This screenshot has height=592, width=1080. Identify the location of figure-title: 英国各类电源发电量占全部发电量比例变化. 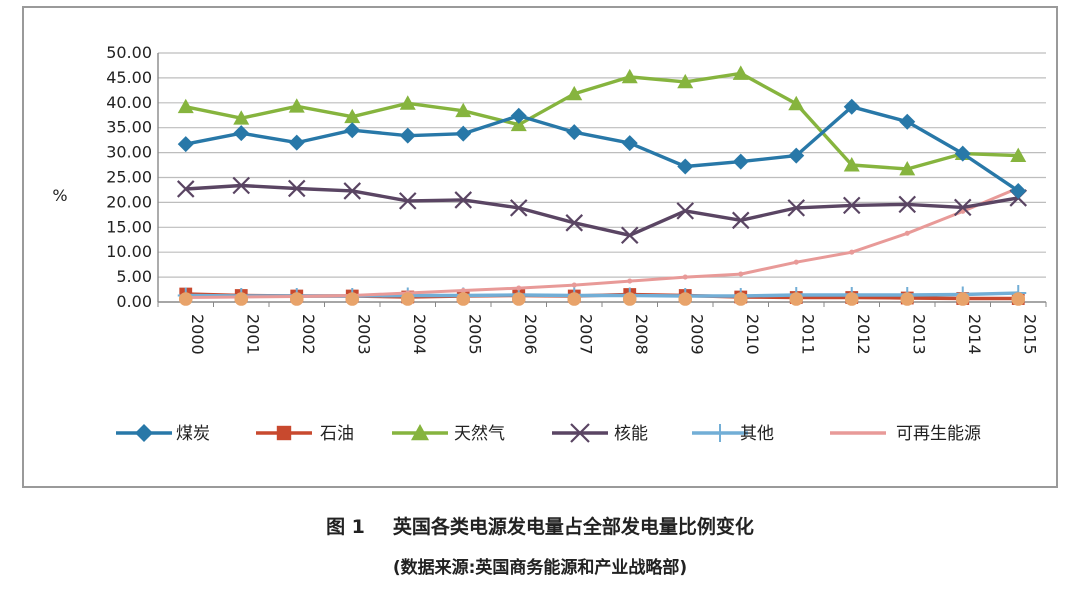
(573, 527).